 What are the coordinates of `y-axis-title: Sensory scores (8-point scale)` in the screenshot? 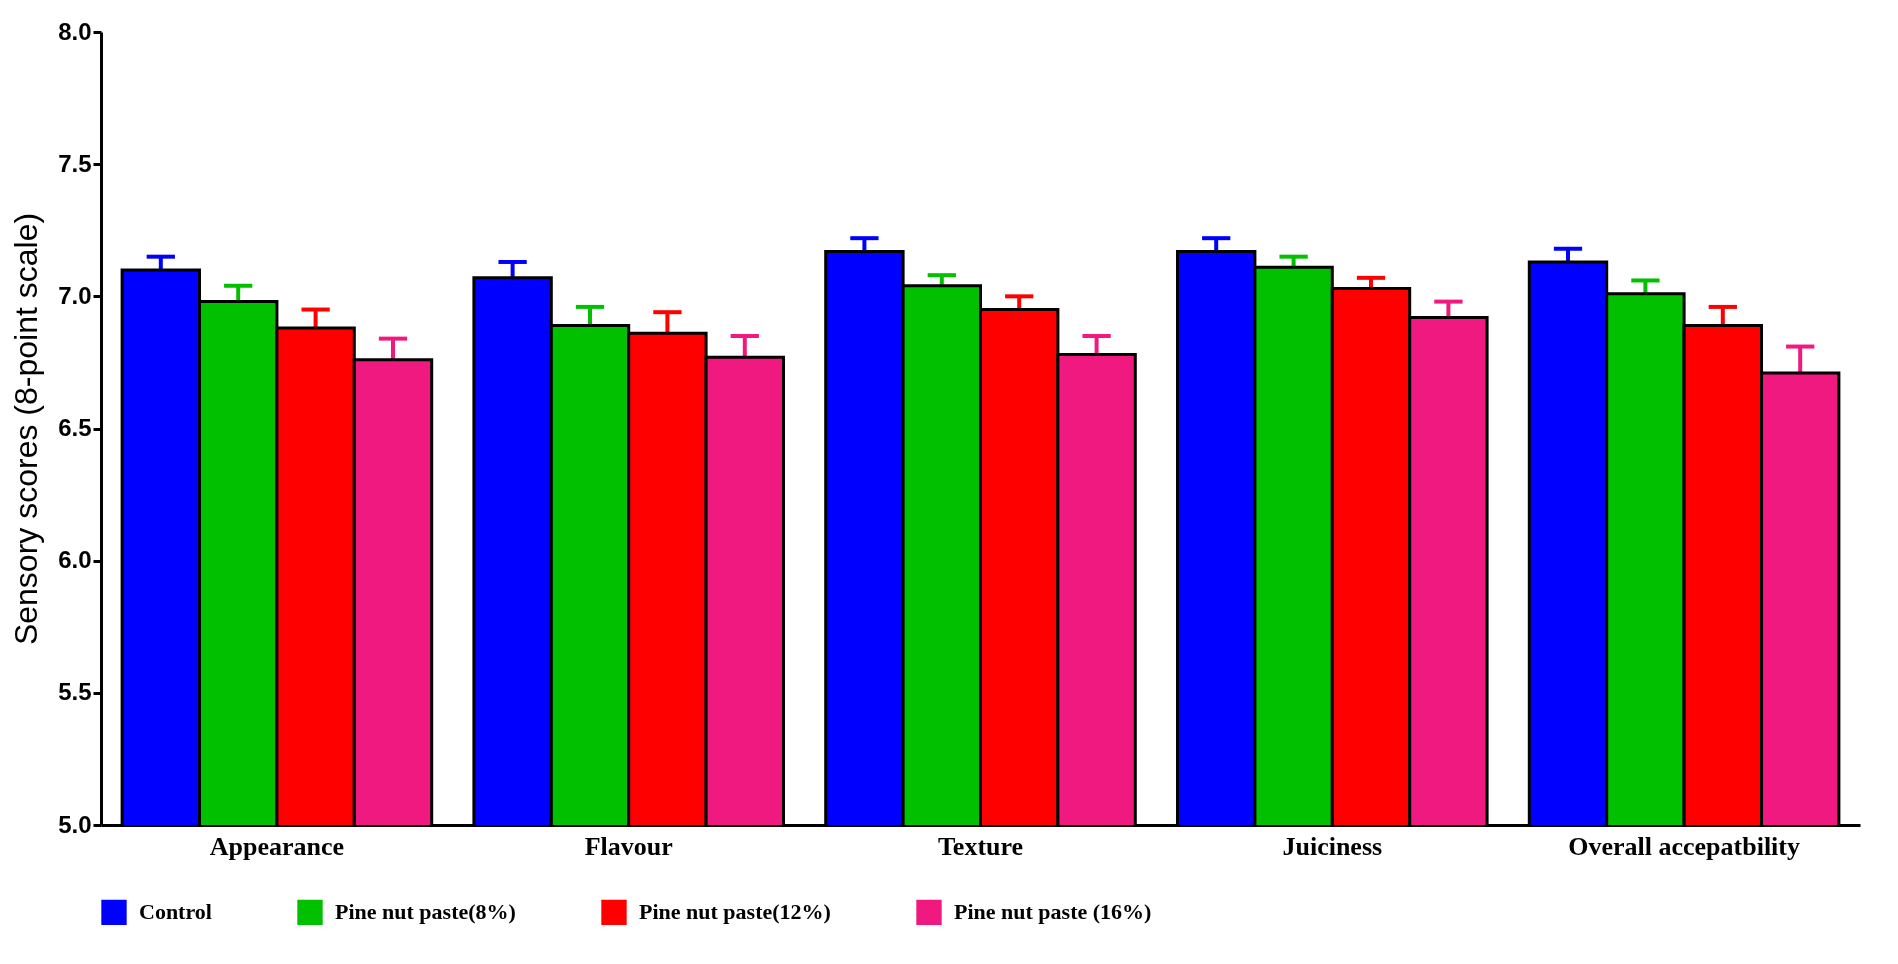 It's located at (26, 429).